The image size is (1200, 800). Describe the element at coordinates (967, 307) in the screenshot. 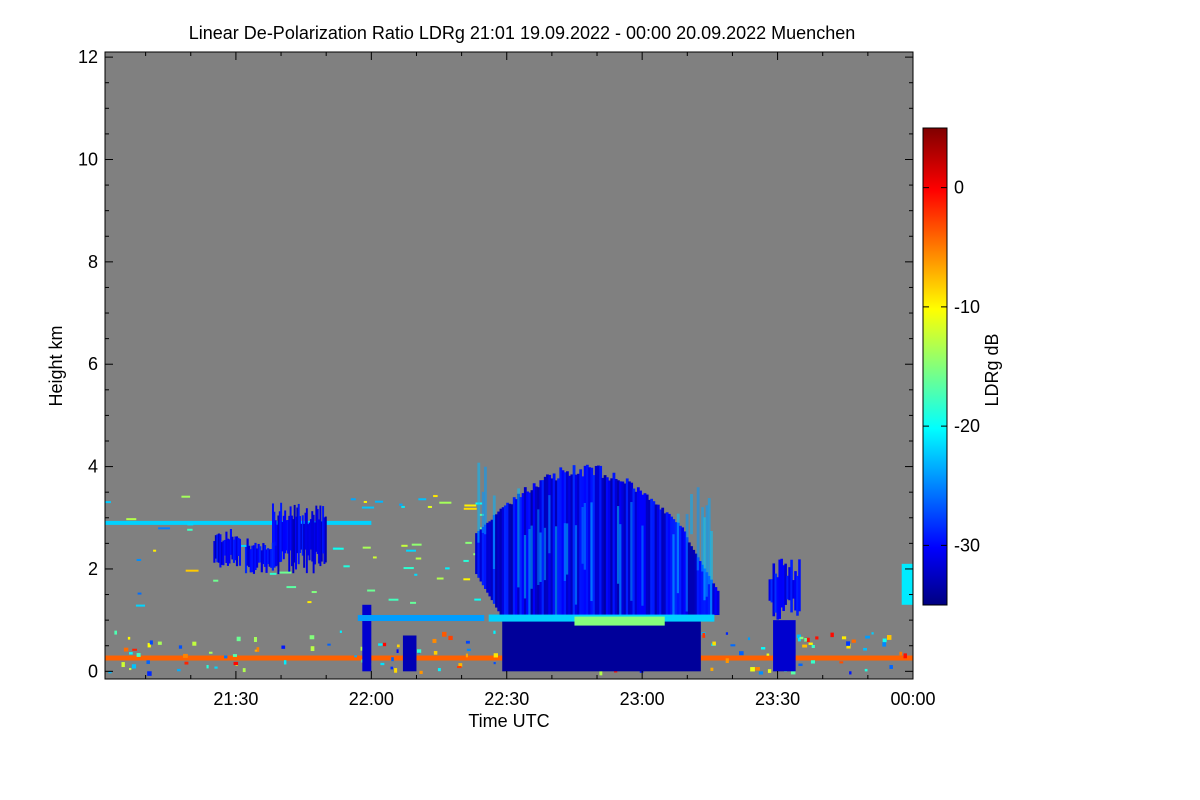

I see `colorbar-tick-label: -10` at that location.